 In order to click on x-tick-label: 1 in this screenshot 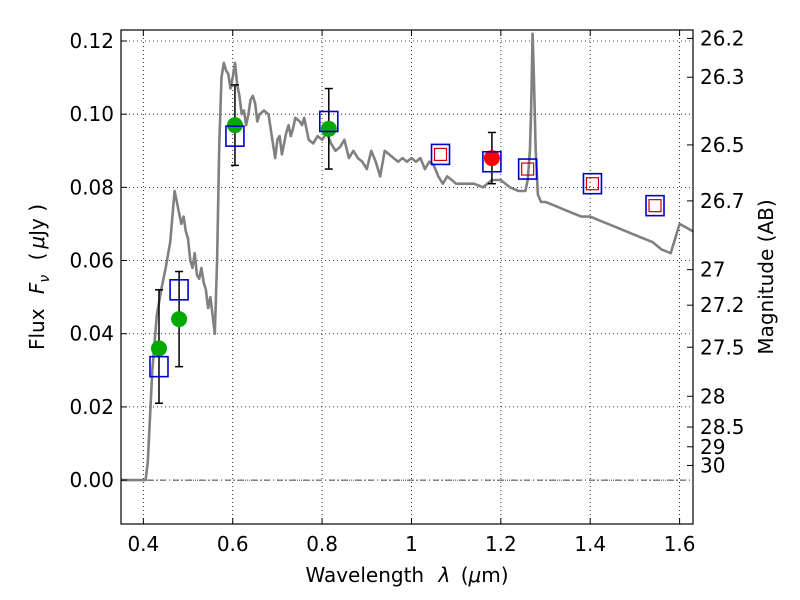, I will do `click(411, 544)`.